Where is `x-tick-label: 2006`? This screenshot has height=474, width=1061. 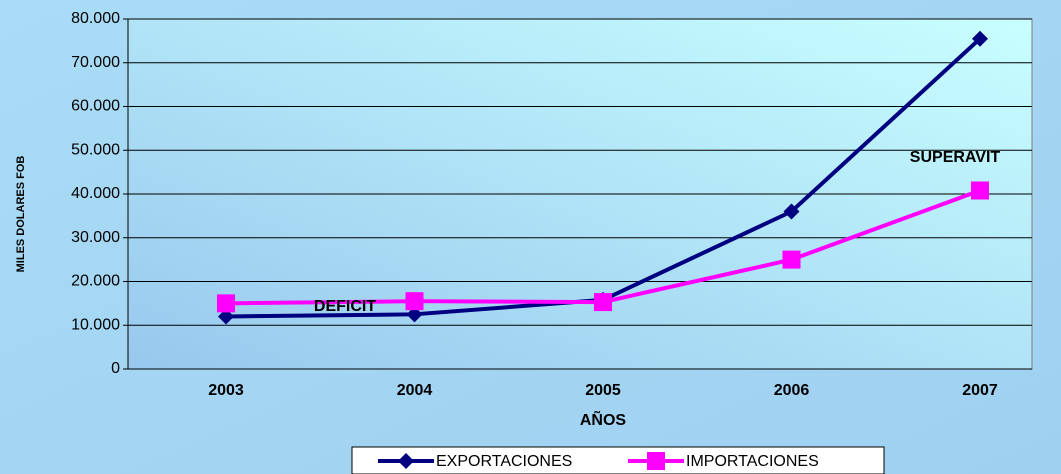 x-tick-label: 2006 is located at coordinates (792, 390).